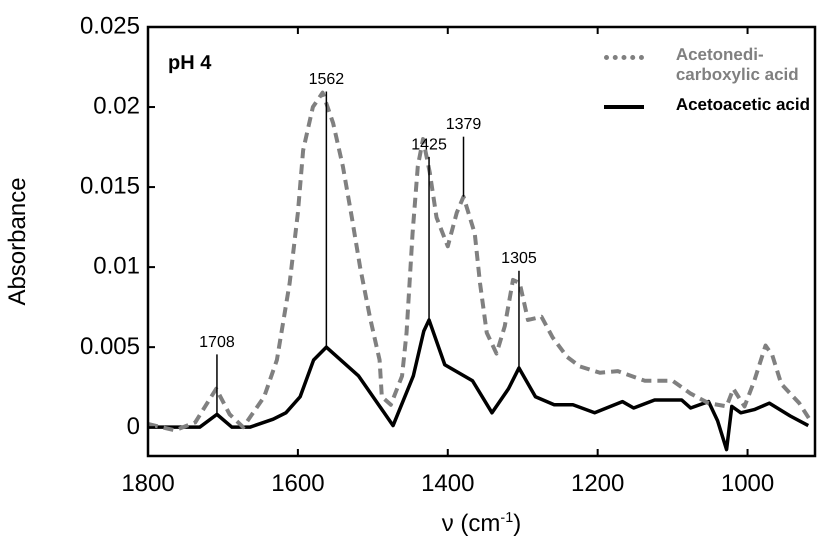 This screenshot has width=820, height=557. What do you see at coordinates (116, 106) in the screenshot?
I see `y-tick-label: 0.02` at bounding box center [116, 106].